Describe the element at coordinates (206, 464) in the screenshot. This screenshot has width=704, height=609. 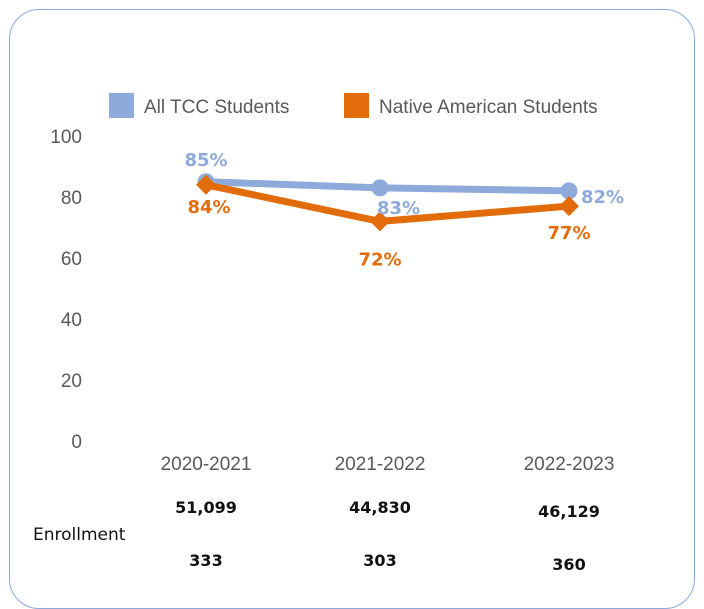
I see `x-tick-label: 2020-2021` at that location.